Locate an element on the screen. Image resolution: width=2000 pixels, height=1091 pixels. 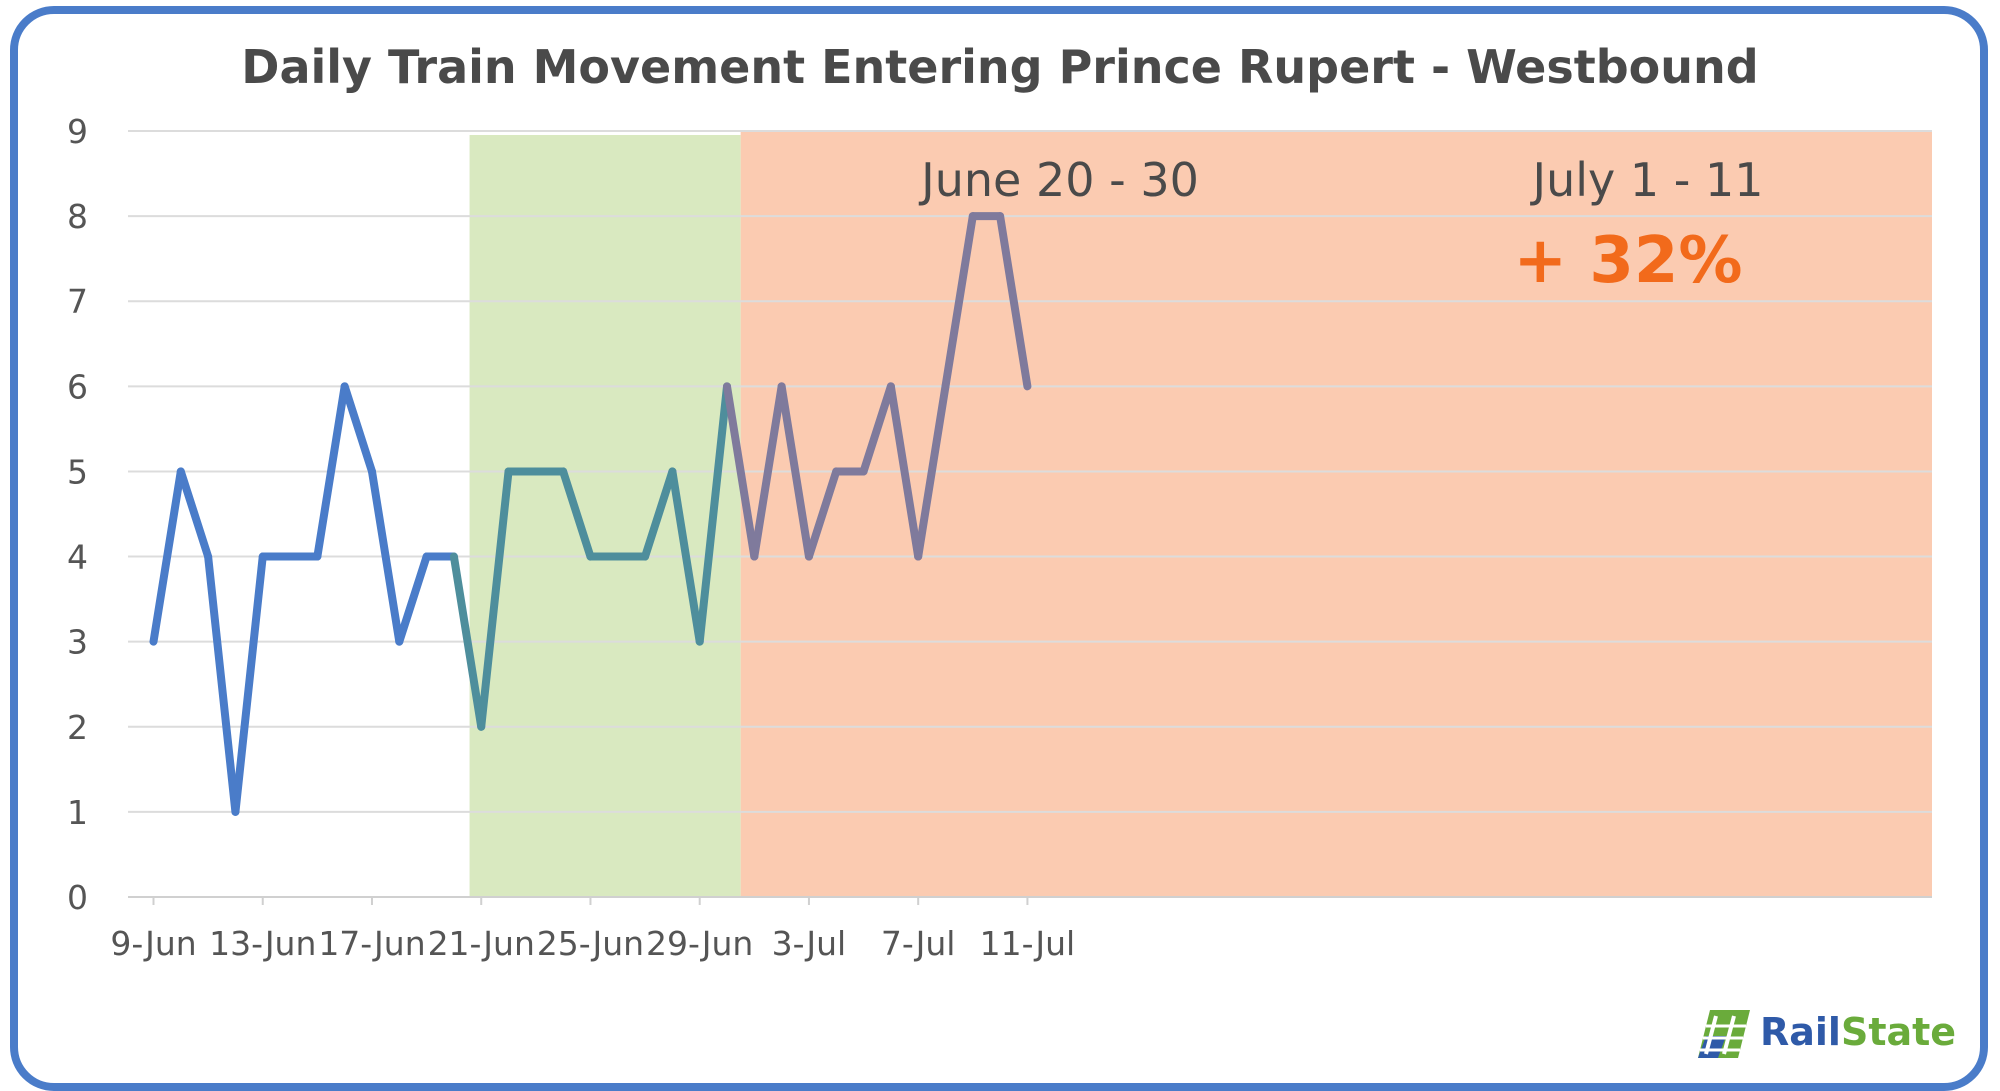
x-tick-label: 25-Jun is located at coordinates (590, 943).